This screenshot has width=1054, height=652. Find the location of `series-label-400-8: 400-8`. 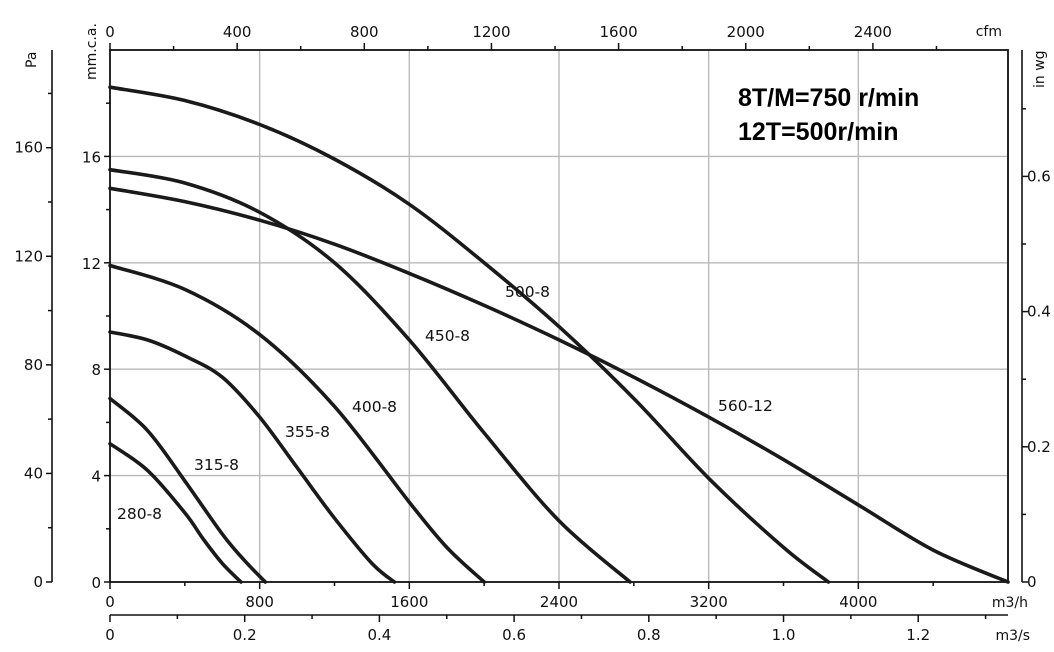

series-label-400-8: 400-8 is located at coordinates (374, 407).